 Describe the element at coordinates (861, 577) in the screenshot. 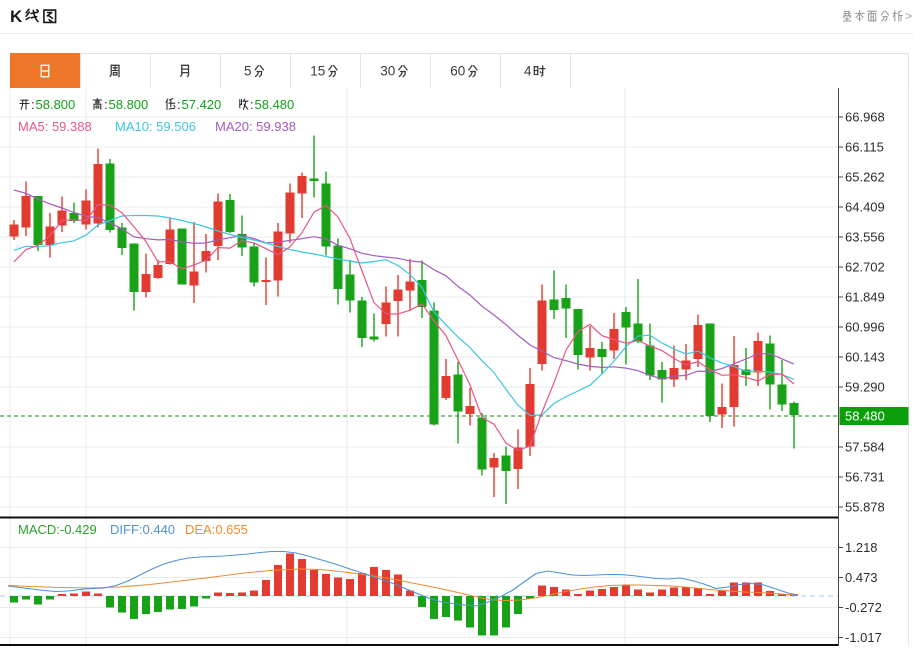

I see `svg-text: 0.473` at that location.